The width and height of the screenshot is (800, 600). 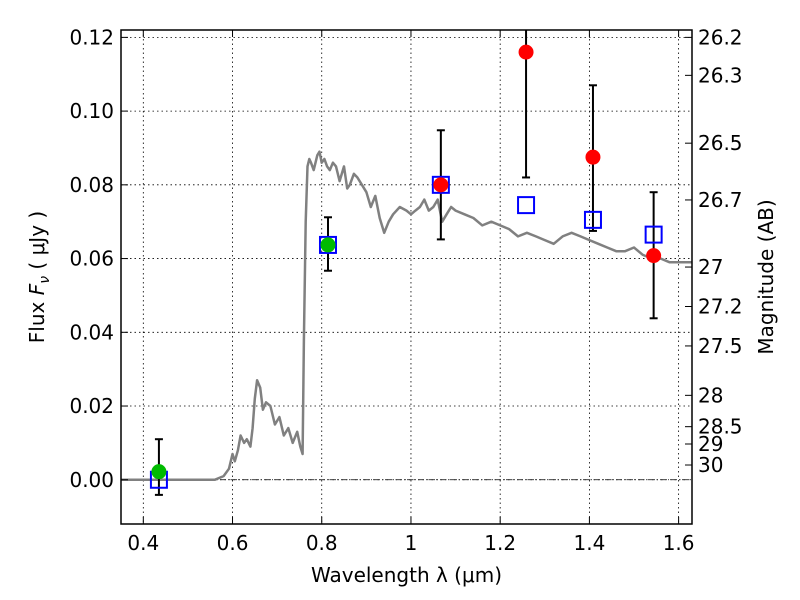 I want to click on x-axis-title: Wavelength λ (μm), so click(x=406, y=575).